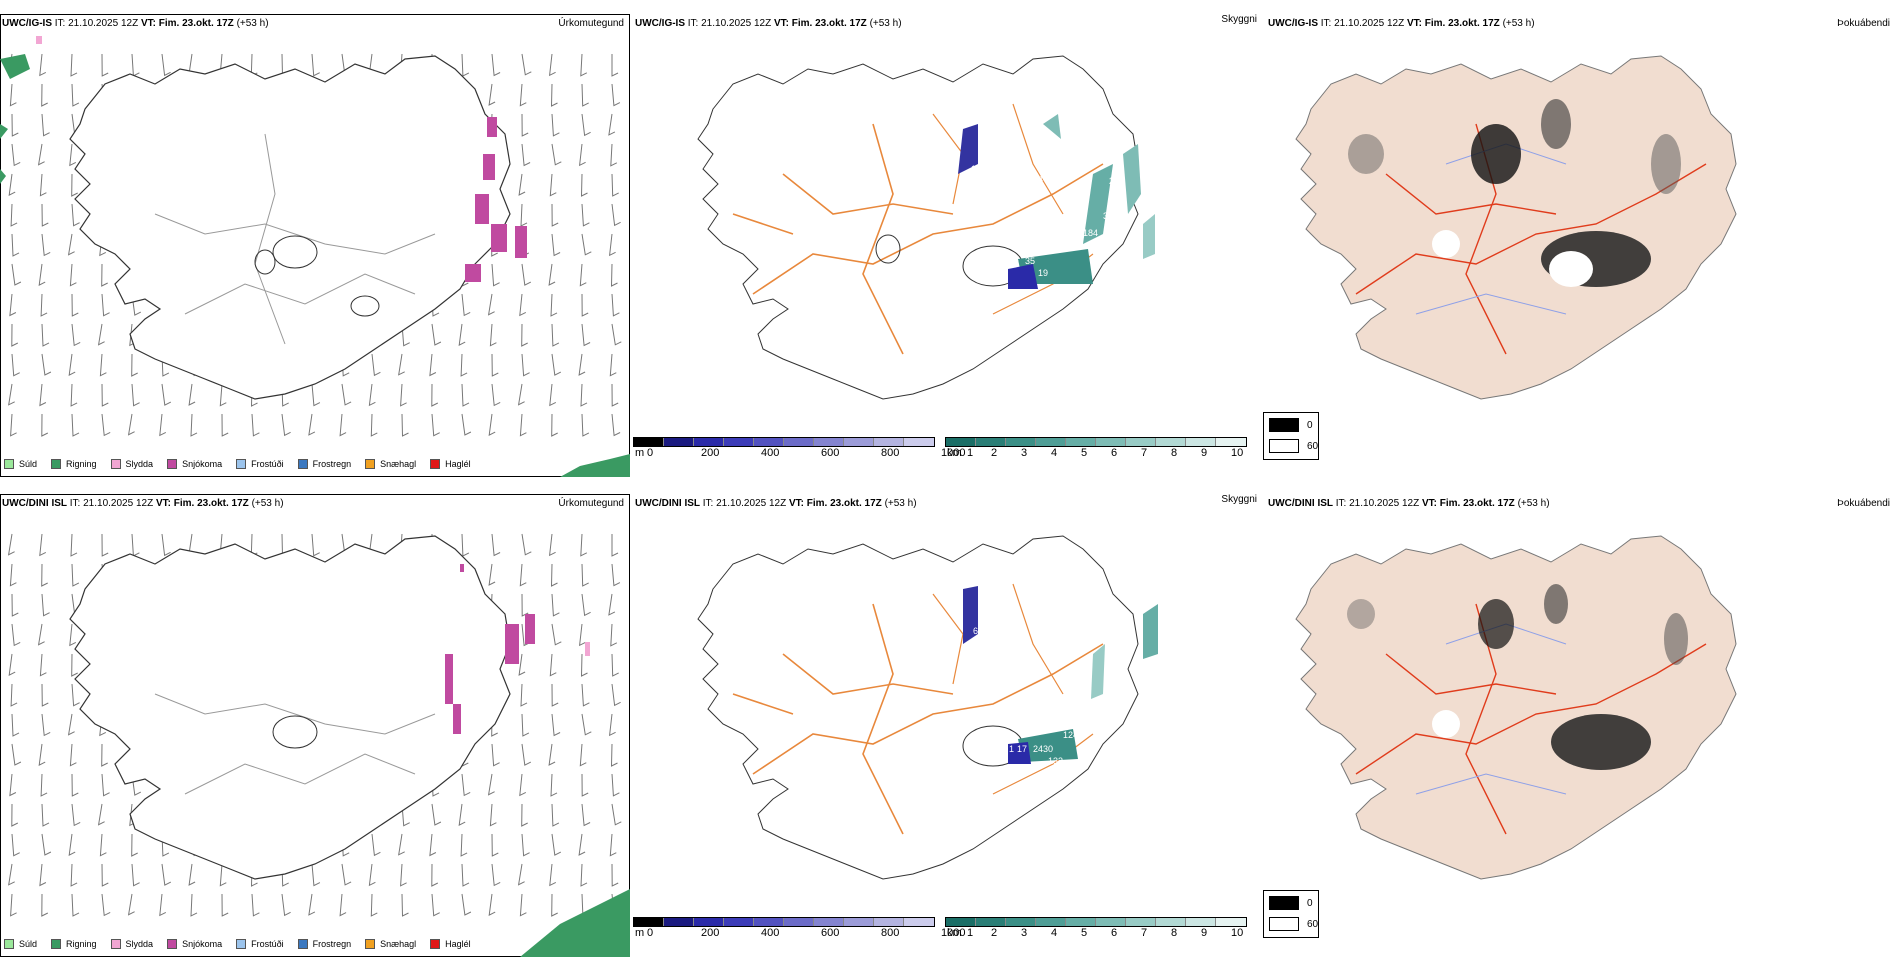 The height and width of the screenshot is (957, 1900). I want to click on legend-label: Frostregn, so click(332, 464).